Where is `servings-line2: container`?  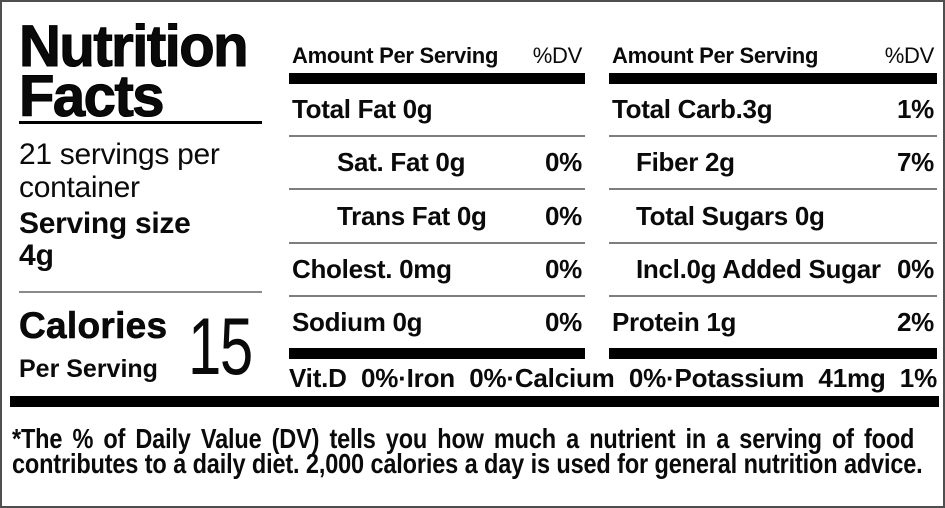 servings-line2: container is located at coordinates (79, 187).